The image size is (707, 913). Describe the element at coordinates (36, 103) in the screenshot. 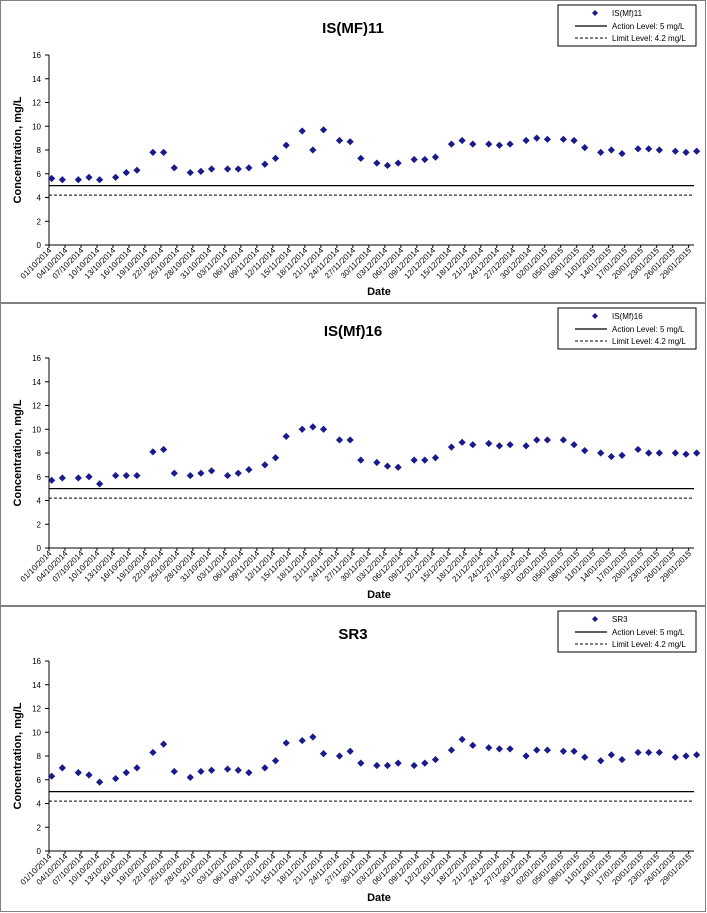

I see `y-tick-label: 12` at that location.